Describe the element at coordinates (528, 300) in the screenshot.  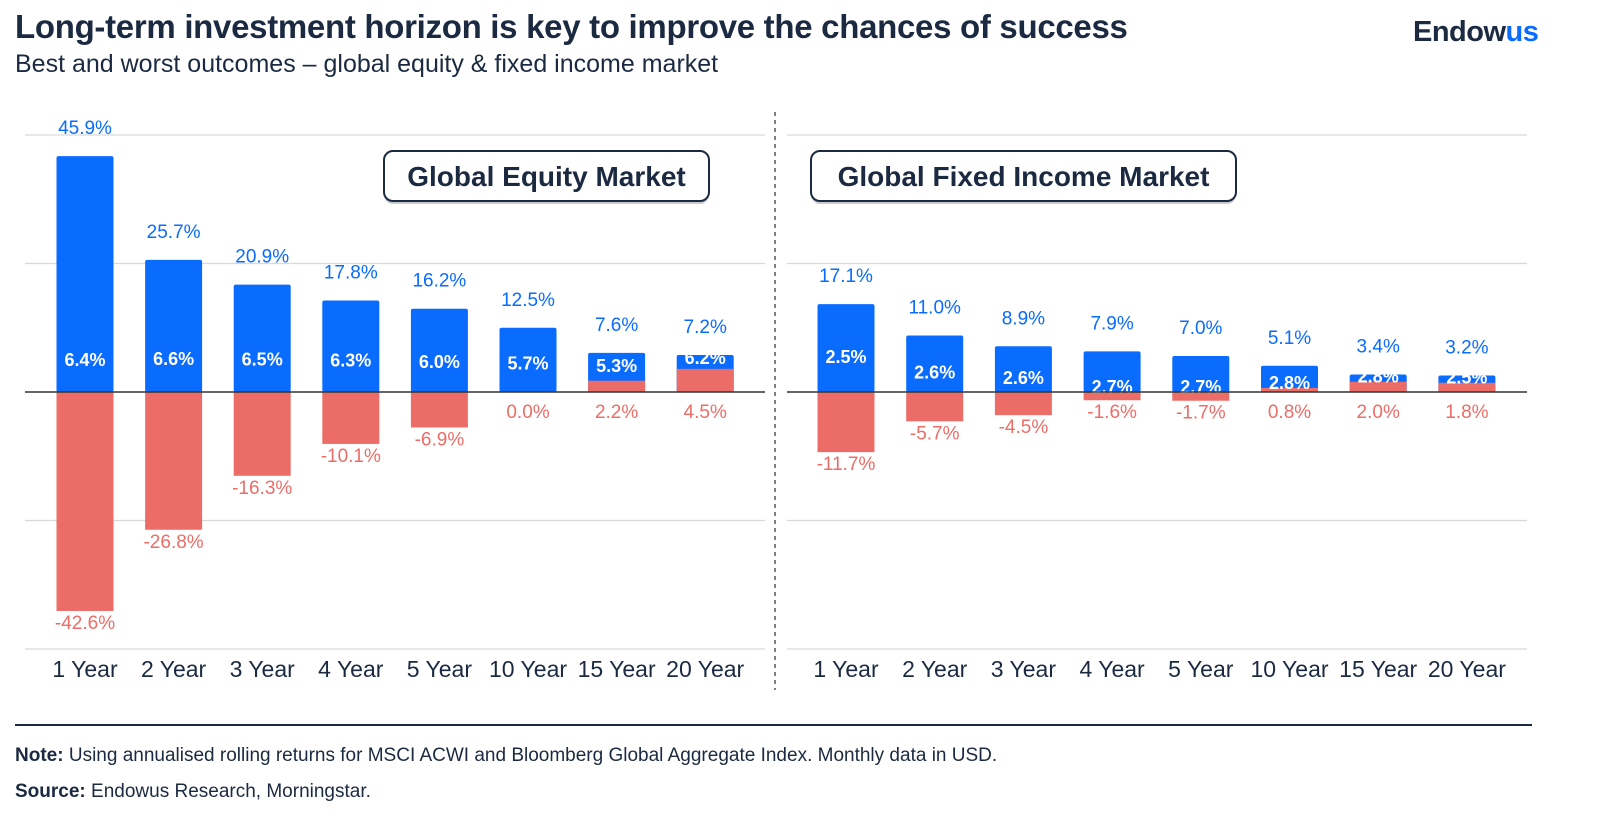
I see `best-label: 12.5%` at that location.